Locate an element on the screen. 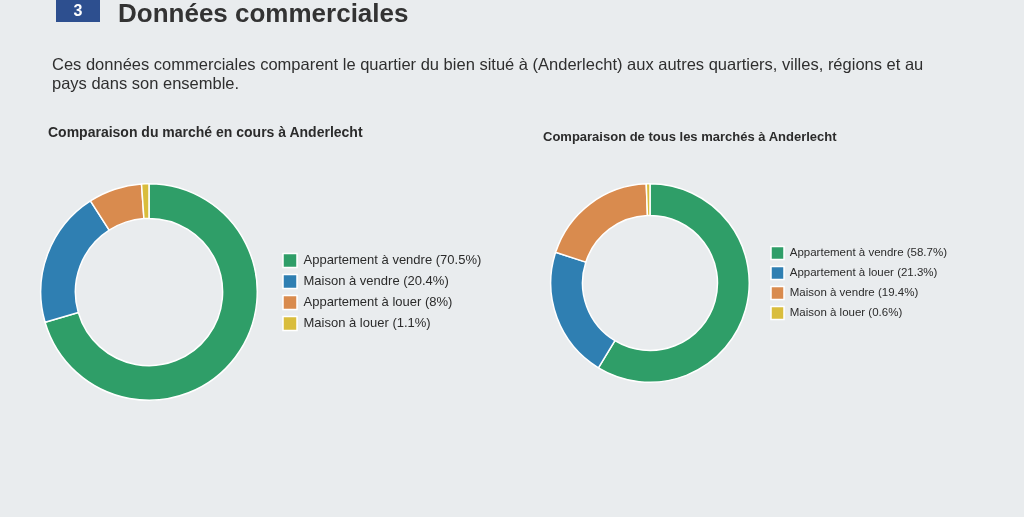  legend-label: Appartement à louer (8%) is located at coordinates (378, 302).